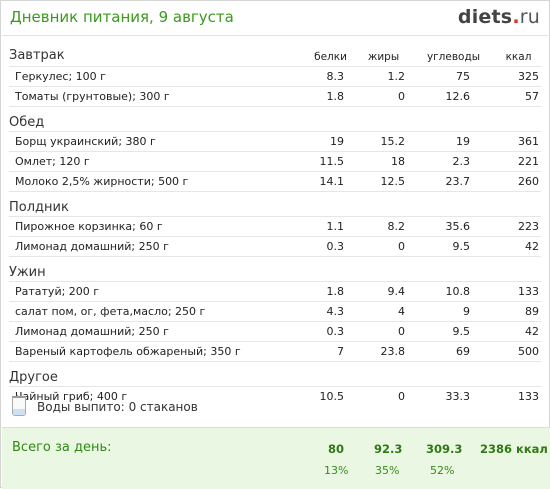  I want to click on col-protein: белки, so click(330, 57).